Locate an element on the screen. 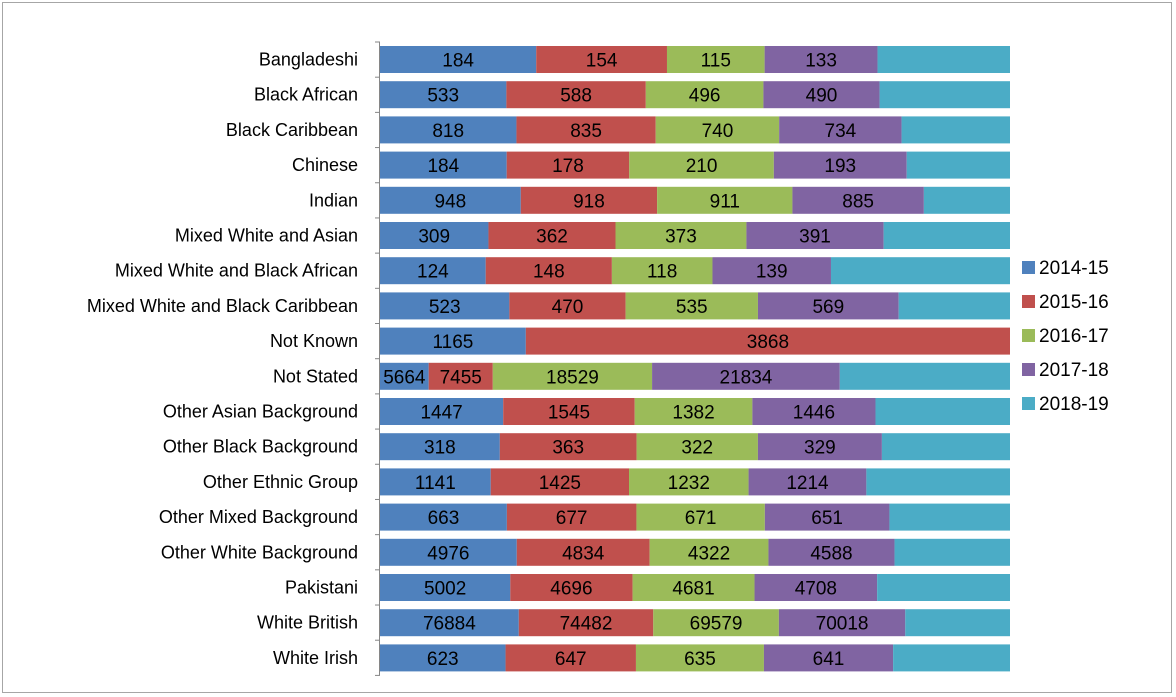  data-label-2017-18-other-mixed-background: 651 is located at coordinates (827, 518).